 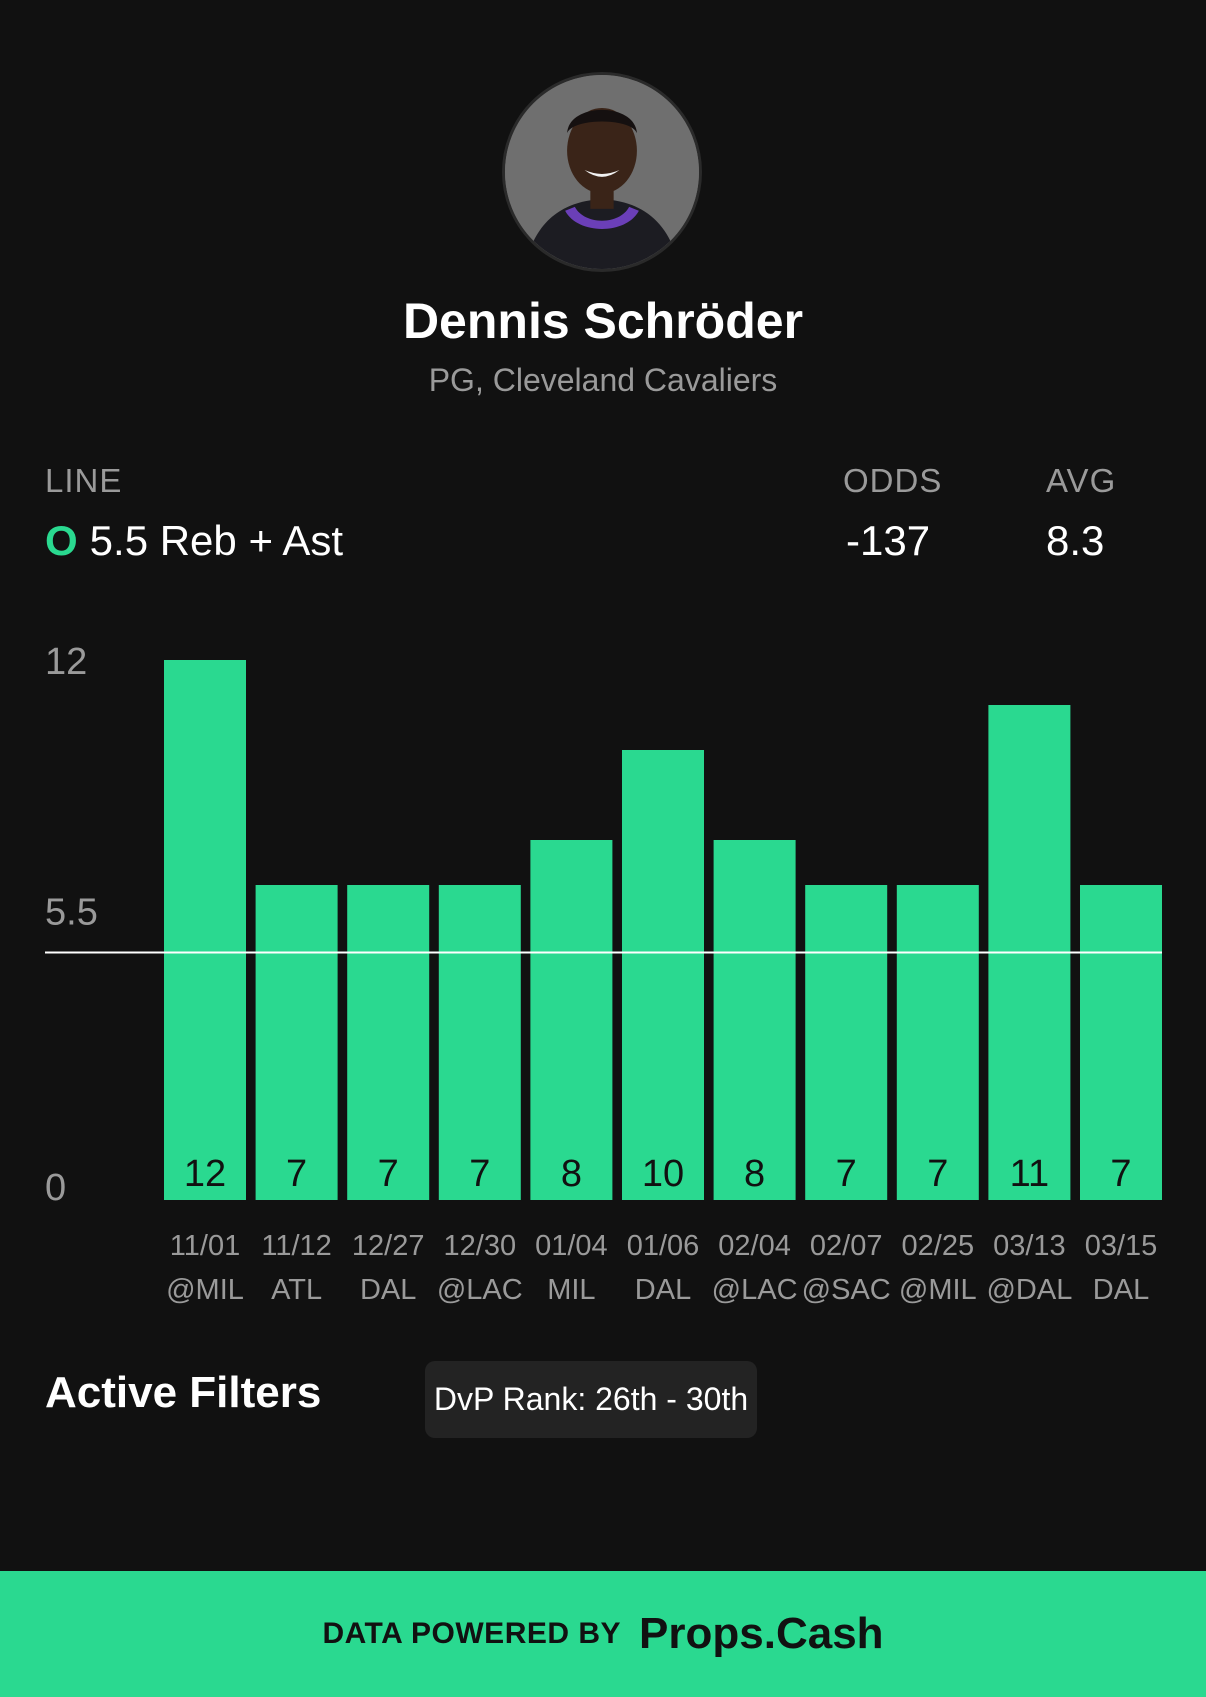 What do you see at coordinates (1121, 1246) in the screenshot?
I see `x-tick-date: 03/15` at bounding box center [1121, 1246].